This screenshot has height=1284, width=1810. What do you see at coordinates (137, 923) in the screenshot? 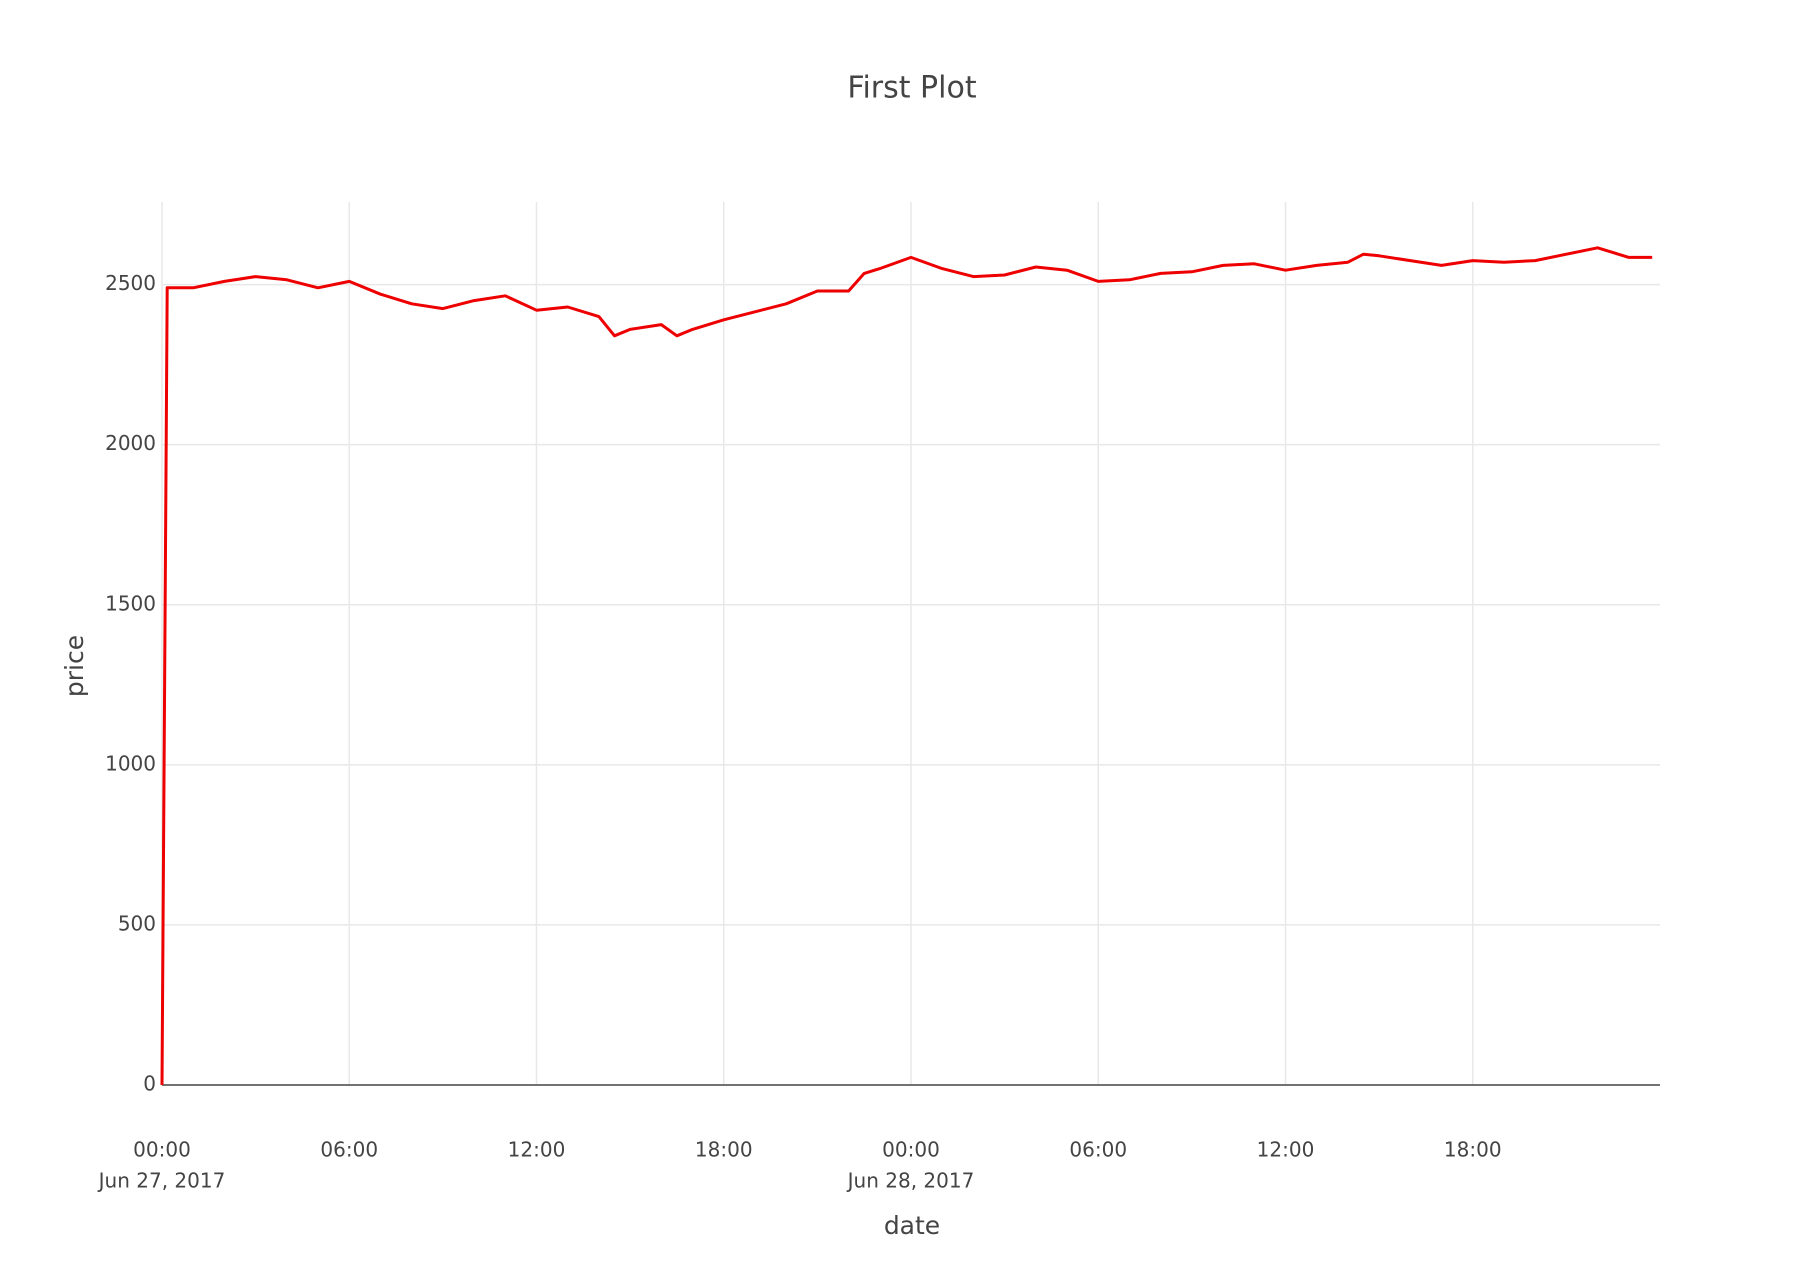
I see `y-tick-label: 500` at bounding box center [137, 923].